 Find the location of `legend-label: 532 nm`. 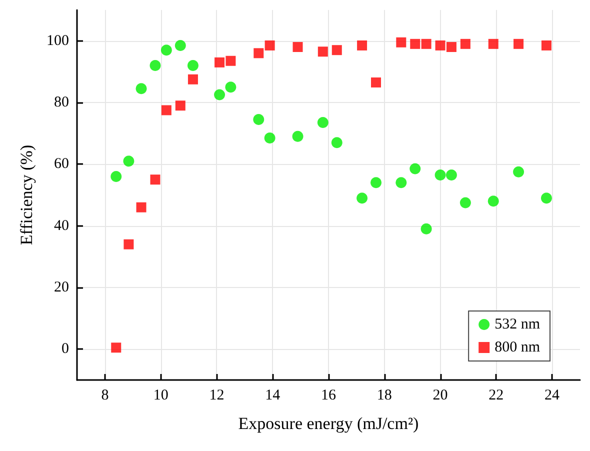

legend-label: 532 nm is located at coordinates (517, 324).